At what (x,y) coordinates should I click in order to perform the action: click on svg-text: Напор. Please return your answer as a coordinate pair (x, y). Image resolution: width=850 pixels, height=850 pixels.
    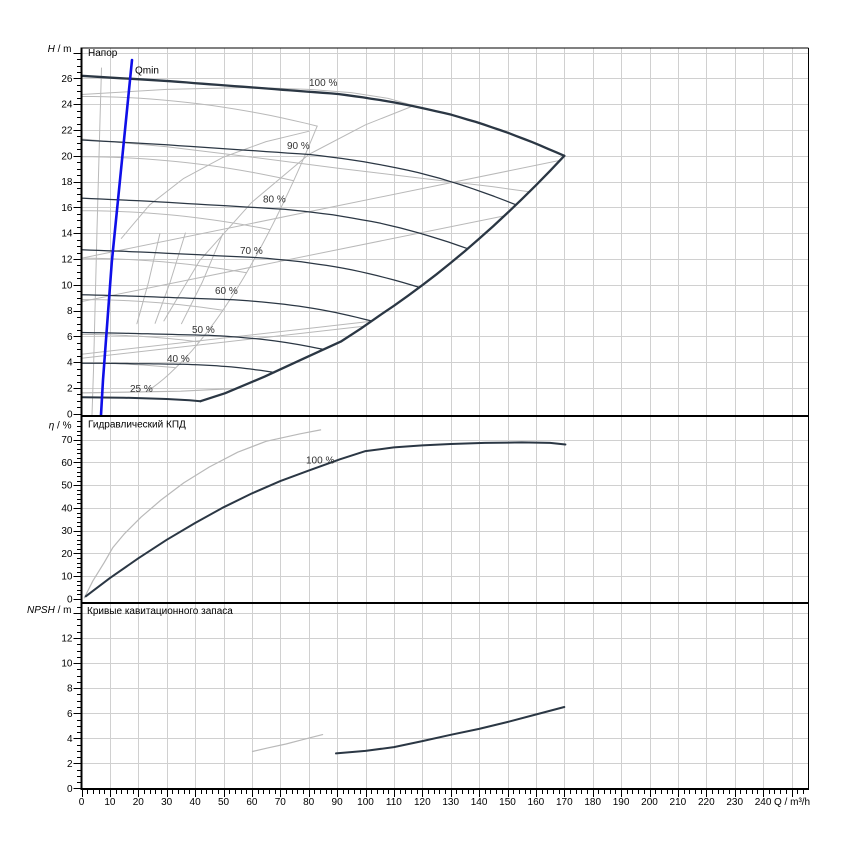
    Looking at the image, I should click on (103, 53).